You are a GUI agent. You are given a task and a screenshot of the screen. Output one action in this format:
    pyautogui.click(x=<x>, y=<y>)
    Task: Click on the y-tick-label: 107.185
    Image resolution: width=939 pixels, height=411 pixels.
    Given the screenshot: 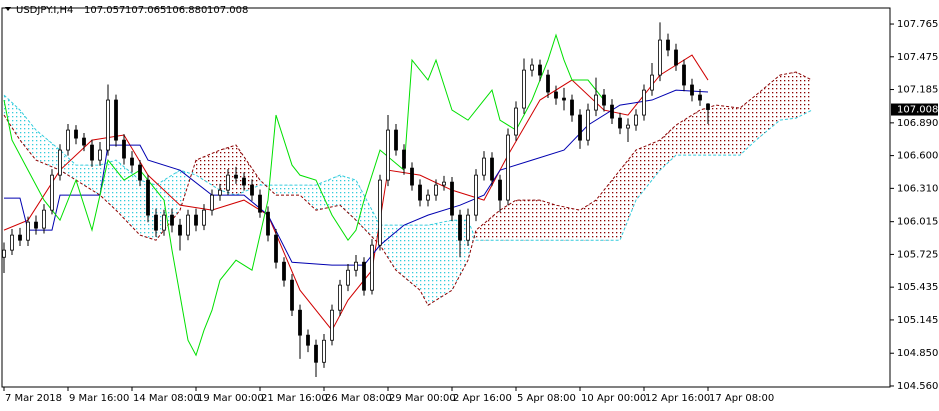 What is the action you would take?
    pyautogui.click(x=917, y=90)
    